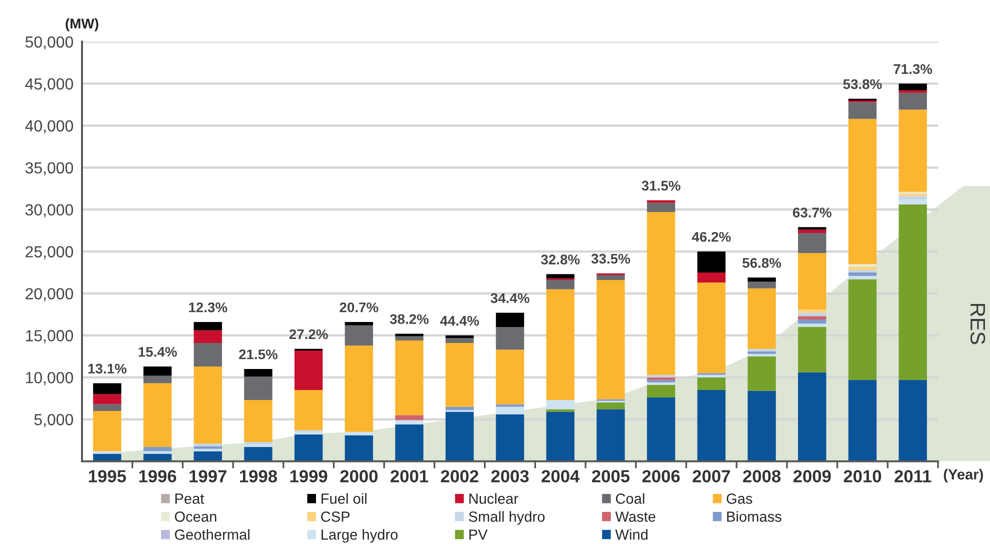 Image resolution: width=990 pixels, height=544 pixels. What do you see at coordinates (189, 499) in the screenshot?
I see `legend-label: Peat` at bounding box center [189, 499].